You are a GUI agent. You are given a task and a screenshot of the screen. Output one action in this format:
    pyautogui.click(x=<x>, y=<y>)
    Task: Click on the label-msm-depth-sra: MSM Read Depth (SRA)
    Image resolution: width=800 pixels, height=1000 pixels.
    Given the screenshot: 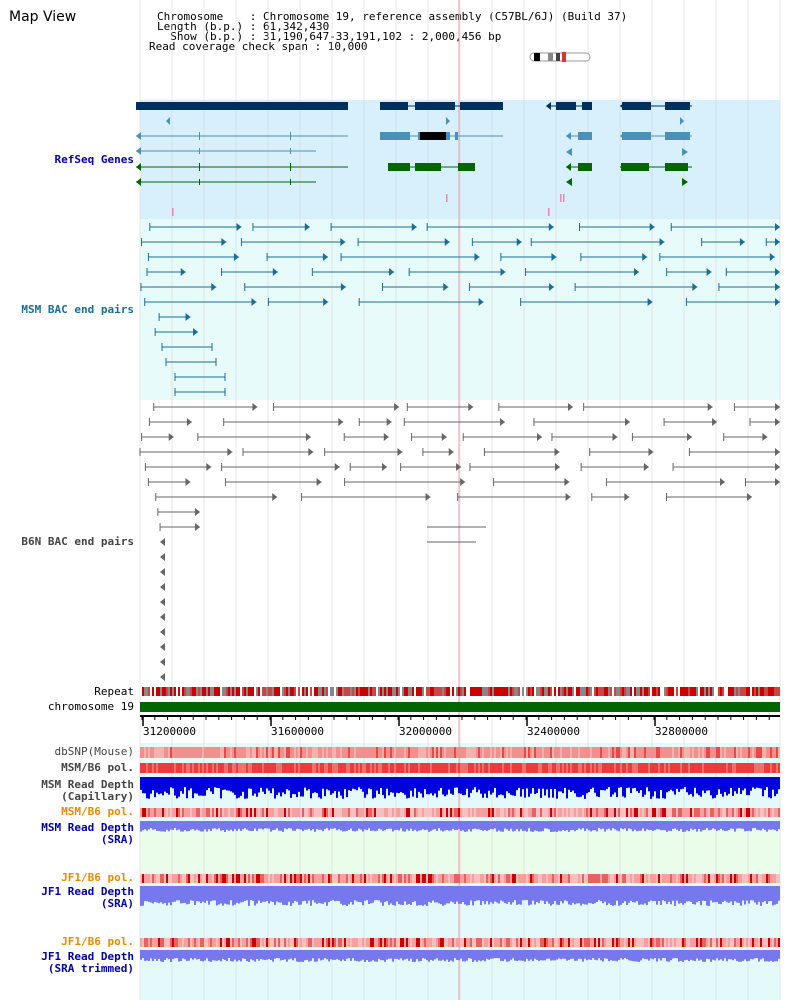 What is the action you would take?
    pyautogui.click(x=87, y=833)
    